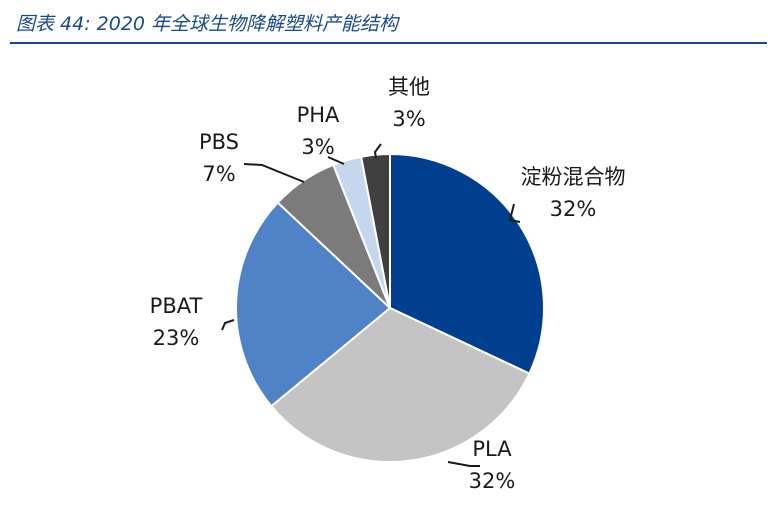 The height and width of the screenshot is (505, 777). Describe the element at coordinates (318, 115) in the screenshot. I see `slice-label-name-4: PHA` at that location.